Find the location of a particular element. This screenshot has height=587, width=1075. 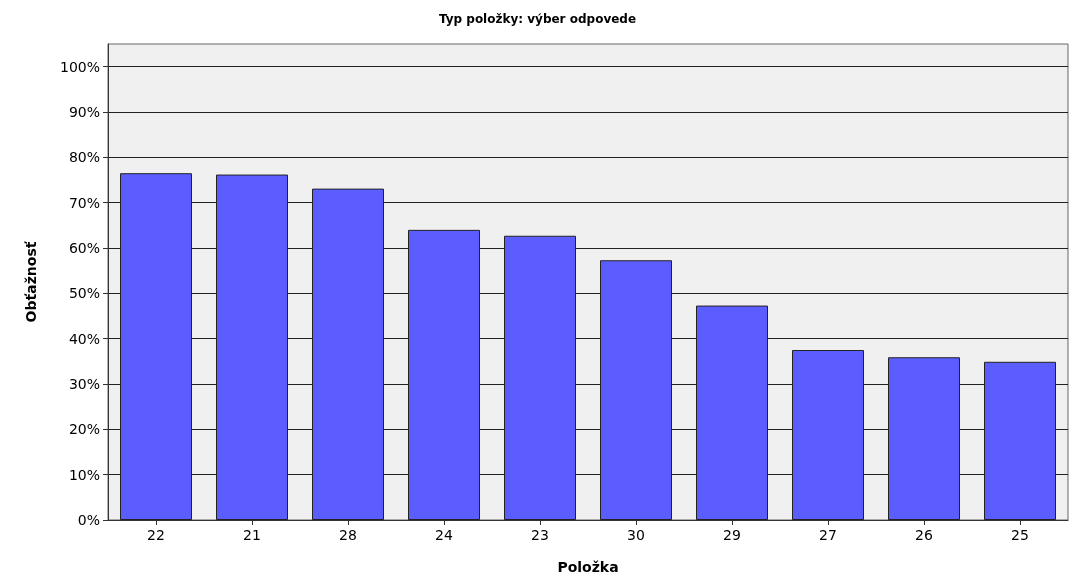

x-tick-label: 27 is located at coordinates (828, 535).